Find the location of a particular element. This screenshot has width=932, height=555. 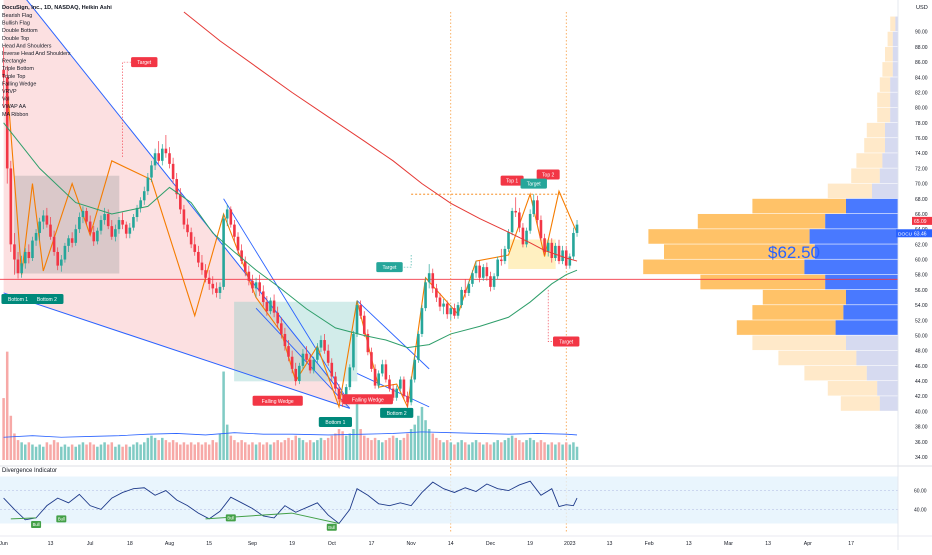

indicator-legend-item: Double Bottom is located at coordinates (20, 31).